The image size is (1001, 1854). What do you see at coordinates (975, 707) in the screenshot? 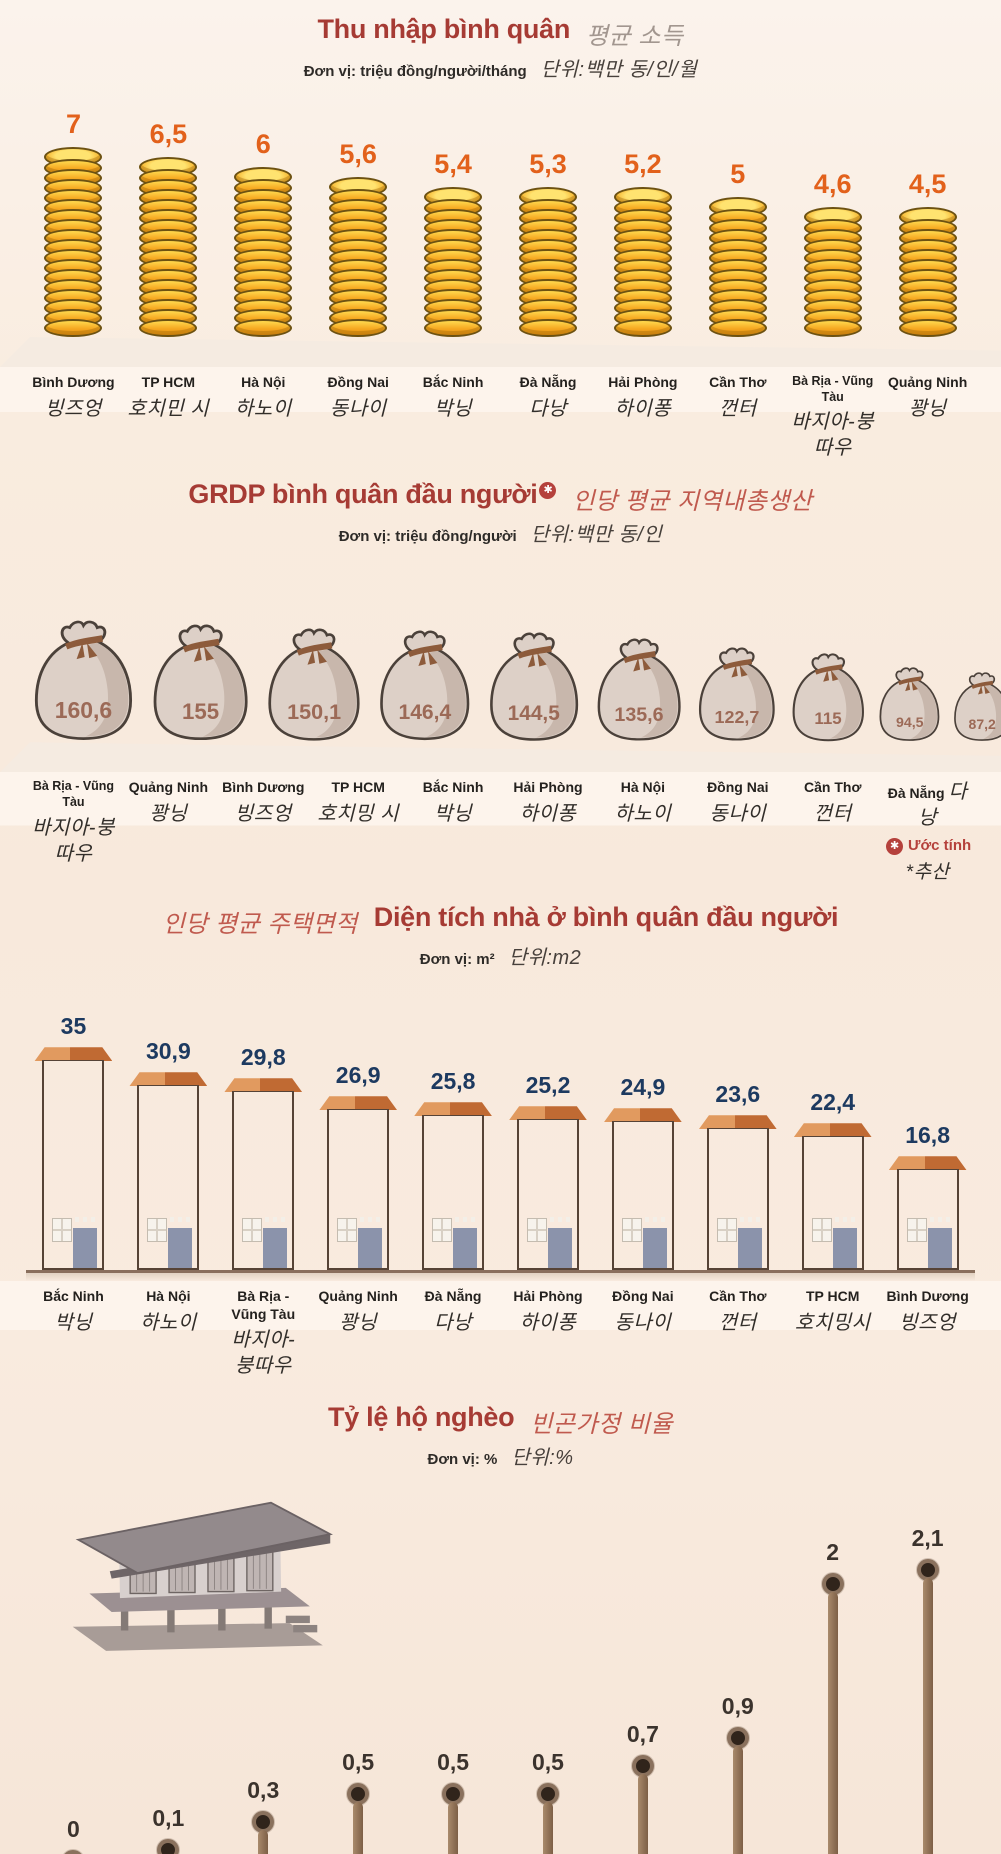
I see `money-bag-icon: 87,2` at bounding box center [975, 707].